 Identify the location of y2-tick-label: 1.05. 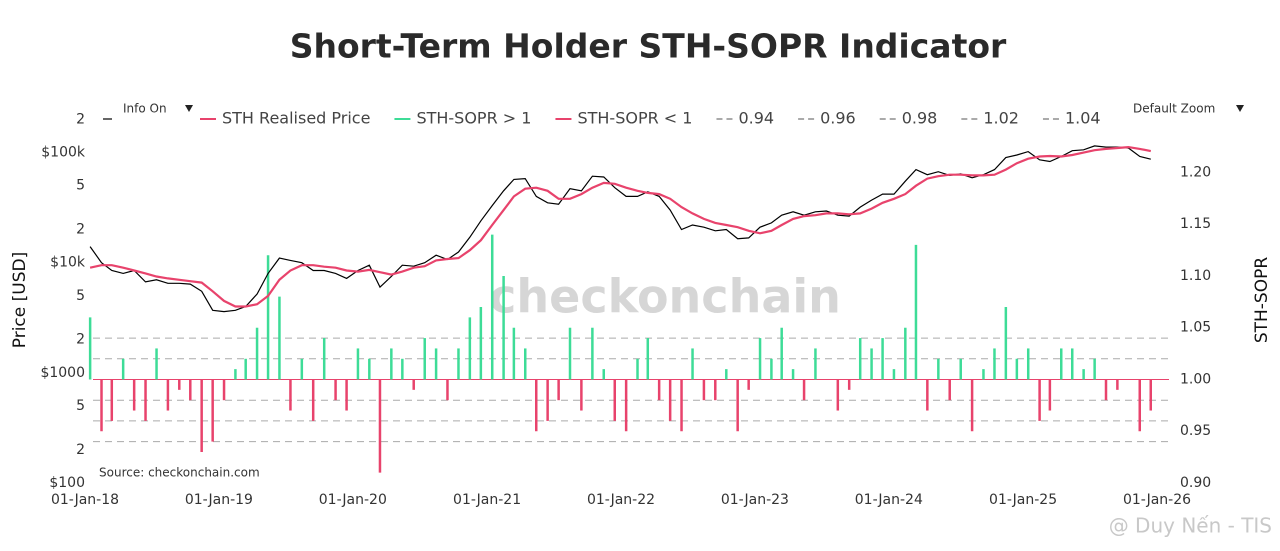
(1195, 328).